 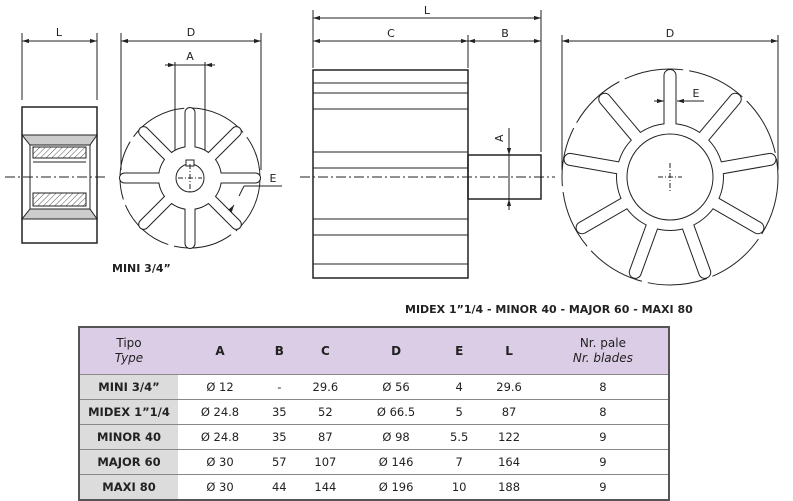 What do you see at coordinates (141, 268) in the screenshot?
I see `caption-mini: MINI 3/4”` at bounding box center [141, 268].